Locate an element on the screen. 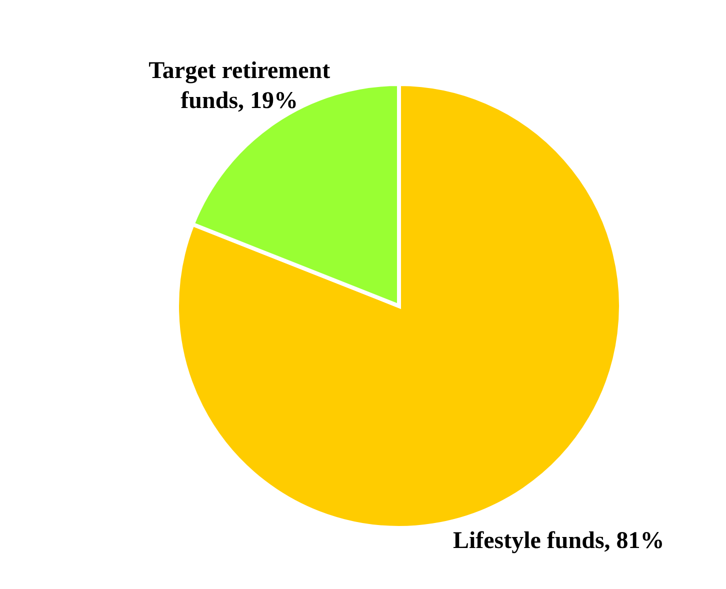  slice-label: Target retirement funds, 19% is located at coordinates (239, 86).